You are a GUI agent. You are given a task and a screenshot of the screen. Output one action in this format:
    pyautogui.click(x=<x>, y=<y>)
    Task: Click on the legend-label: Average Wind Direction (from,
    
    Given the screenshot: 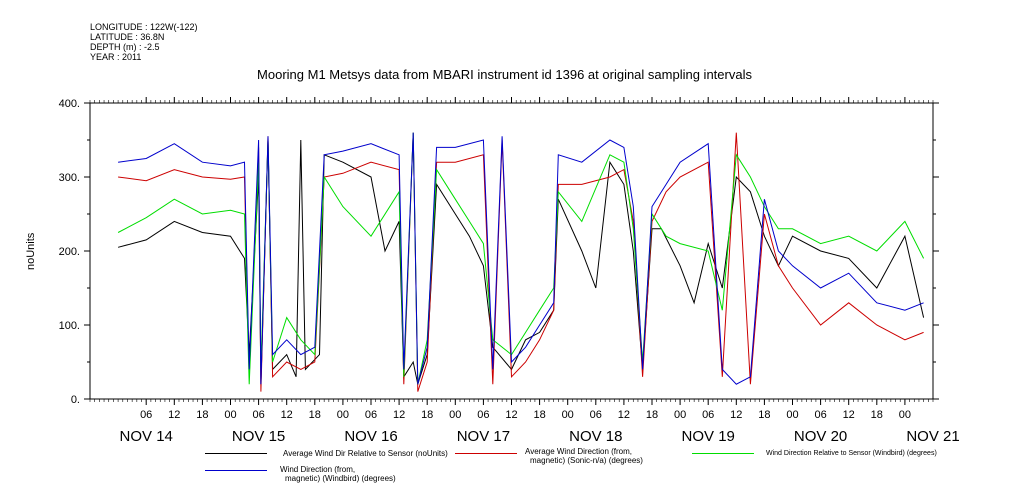 What is the action you would take?
    pyautogui.click(x=578, y=451)
    